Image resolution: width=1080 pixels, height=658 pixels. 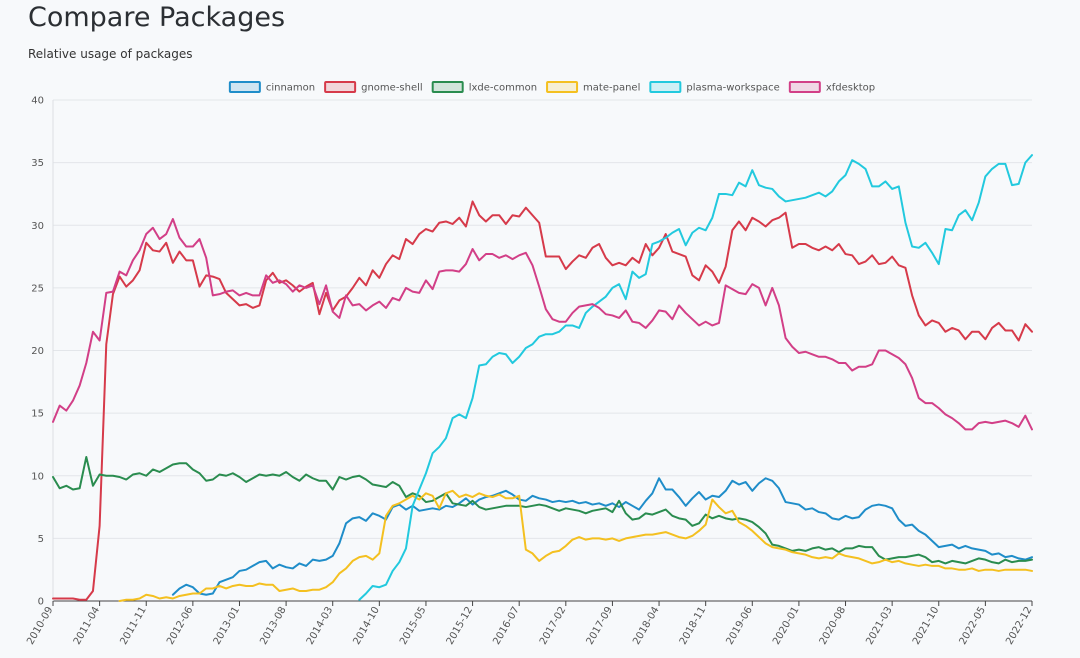 I want to click on x-tick-label: 2020-08, so click(x=833, y=626).